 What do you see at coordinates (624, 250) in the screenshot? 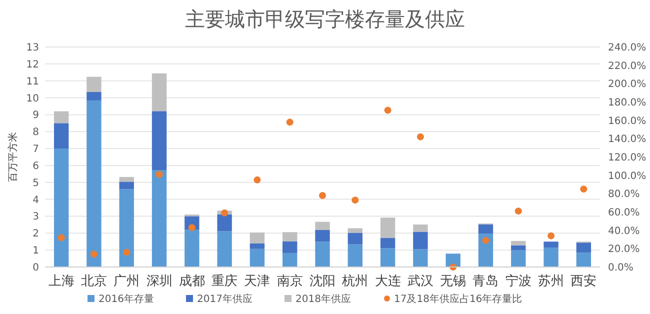
I see `y2-tick-label: 20.0%` at bounding box center [624, 250].